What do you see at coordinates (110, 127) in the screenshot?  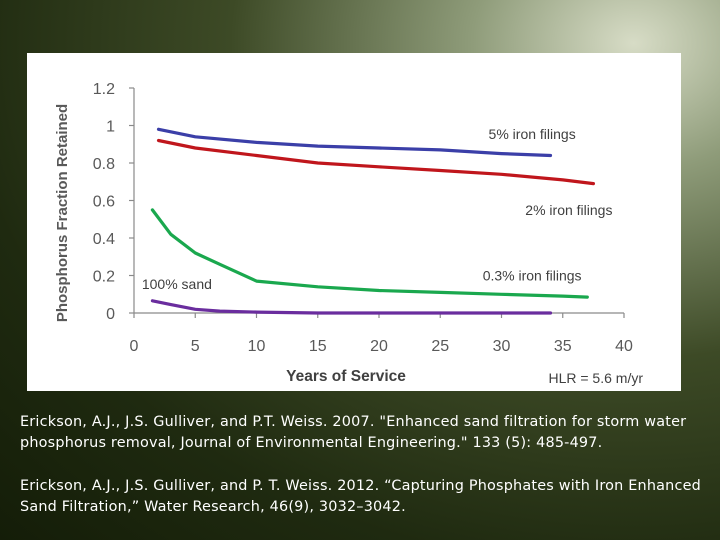 I see `y-tick-label: 1` at bounding box center [110, 127].